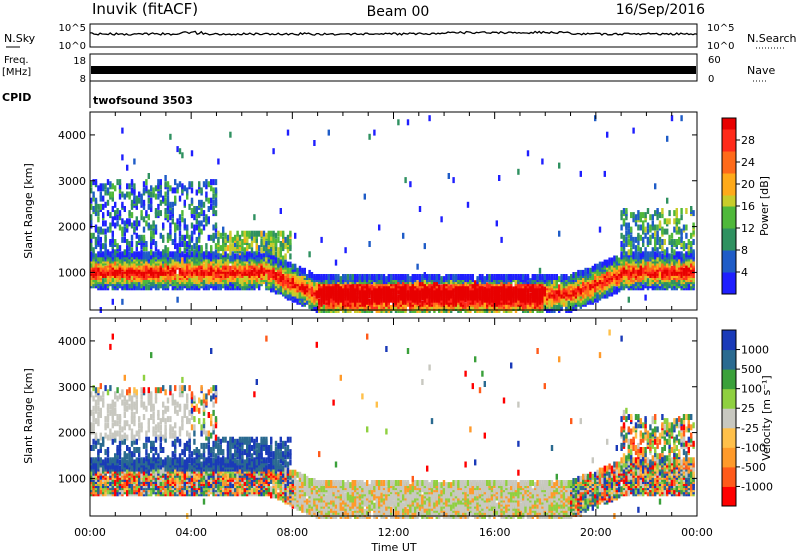 The image size is (800, 554). What do you see at coordinates (772, 38) in the screenshot?
I see `nsearch-label: N.Search` at bounding box center [772, 38].